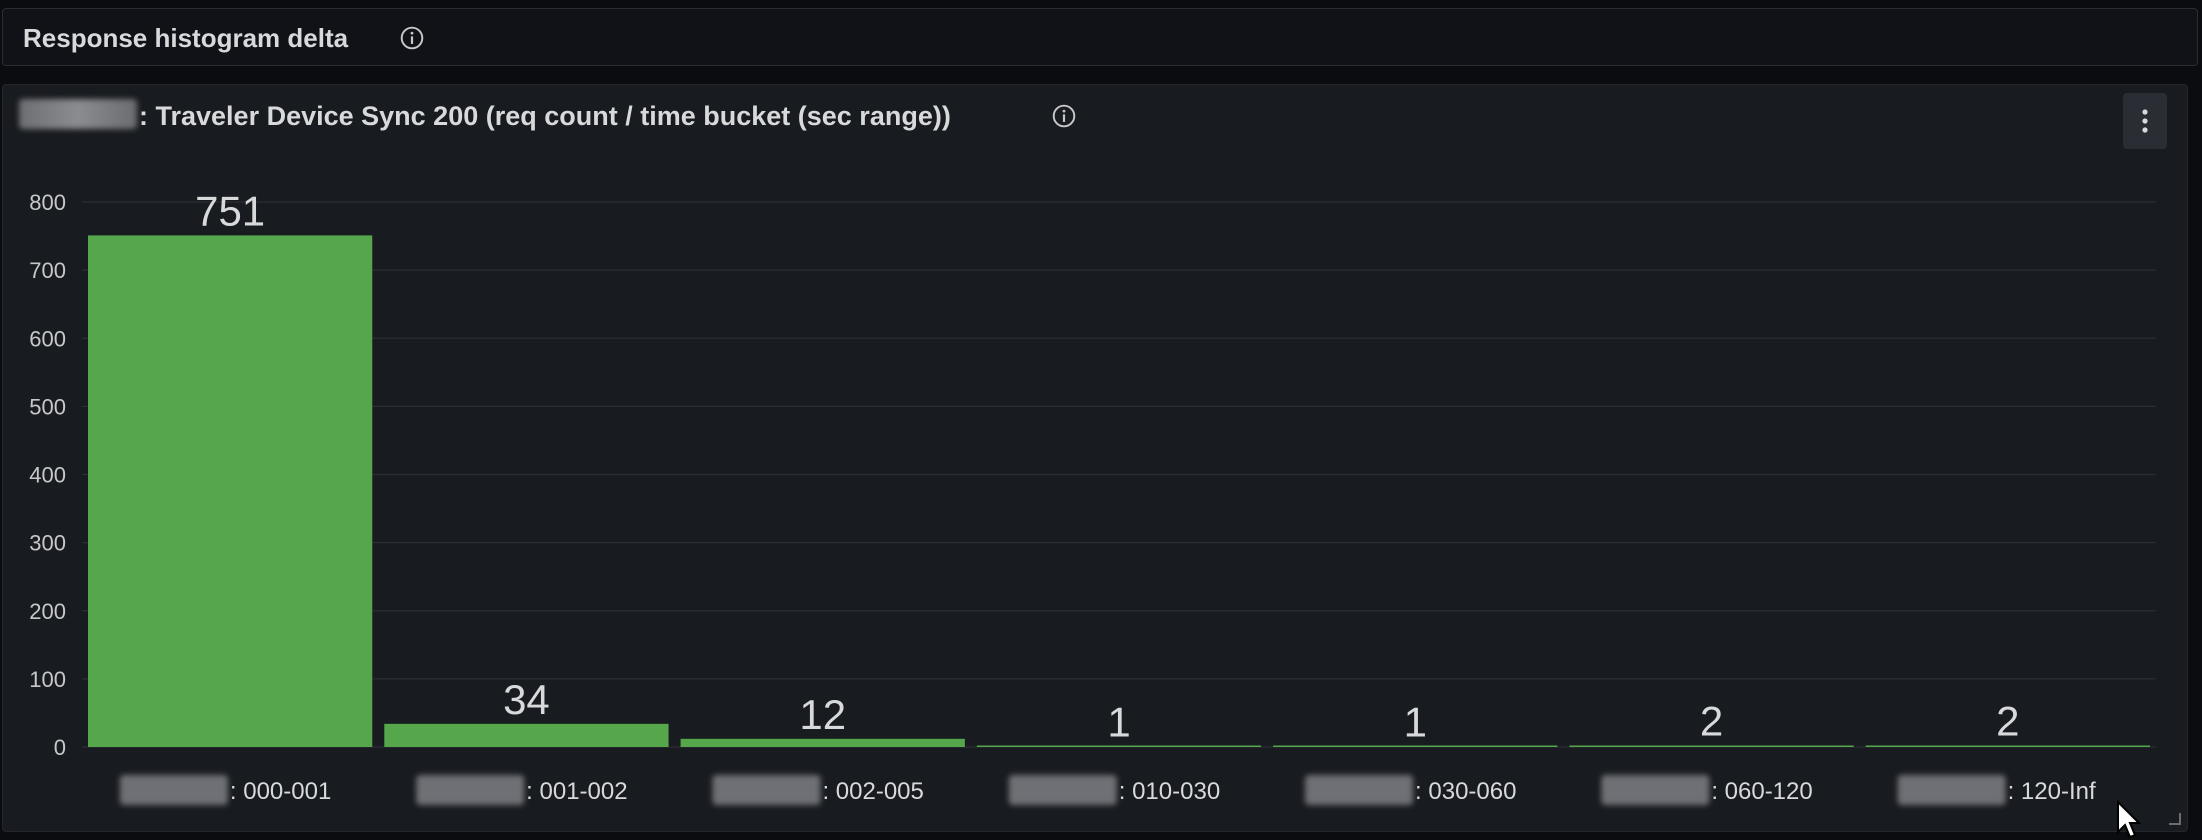  What do you see at coordinates (1064, 116) in the screenshot?
I see `panel-info-icon` at bounding box center [1064, 116].